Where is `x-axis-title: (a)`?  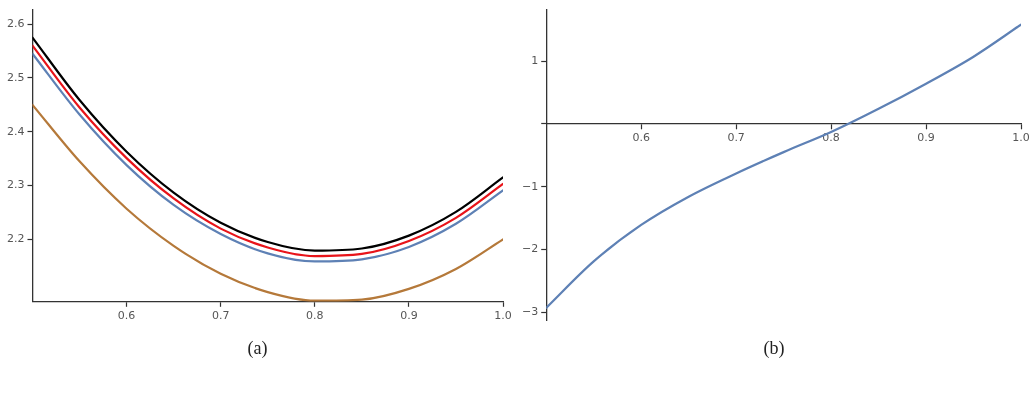 x-axis-title: (a) is located at coordinates (257, 348).